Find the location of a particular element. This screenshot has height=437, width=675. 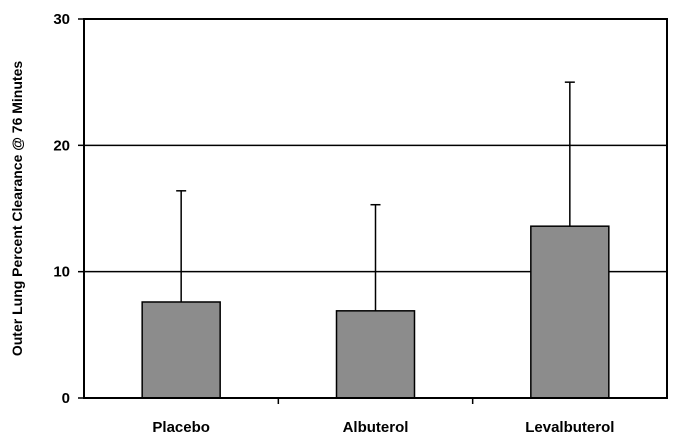

x-axis-ticks: Placebo Albuterol Levalbuterol is located at coordinates (383, 417).